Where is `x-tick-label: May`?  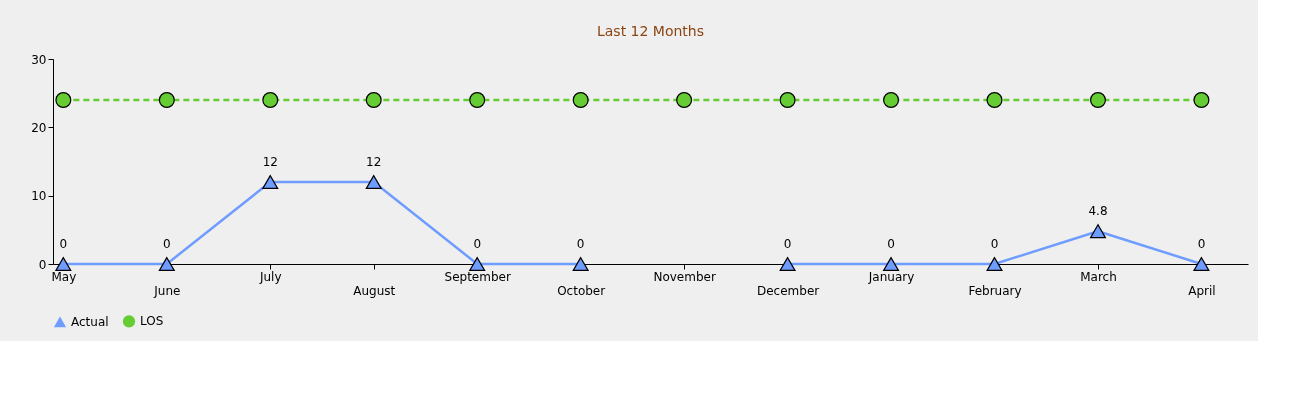 x-tick-label: May is located at coordinates (64, 276).